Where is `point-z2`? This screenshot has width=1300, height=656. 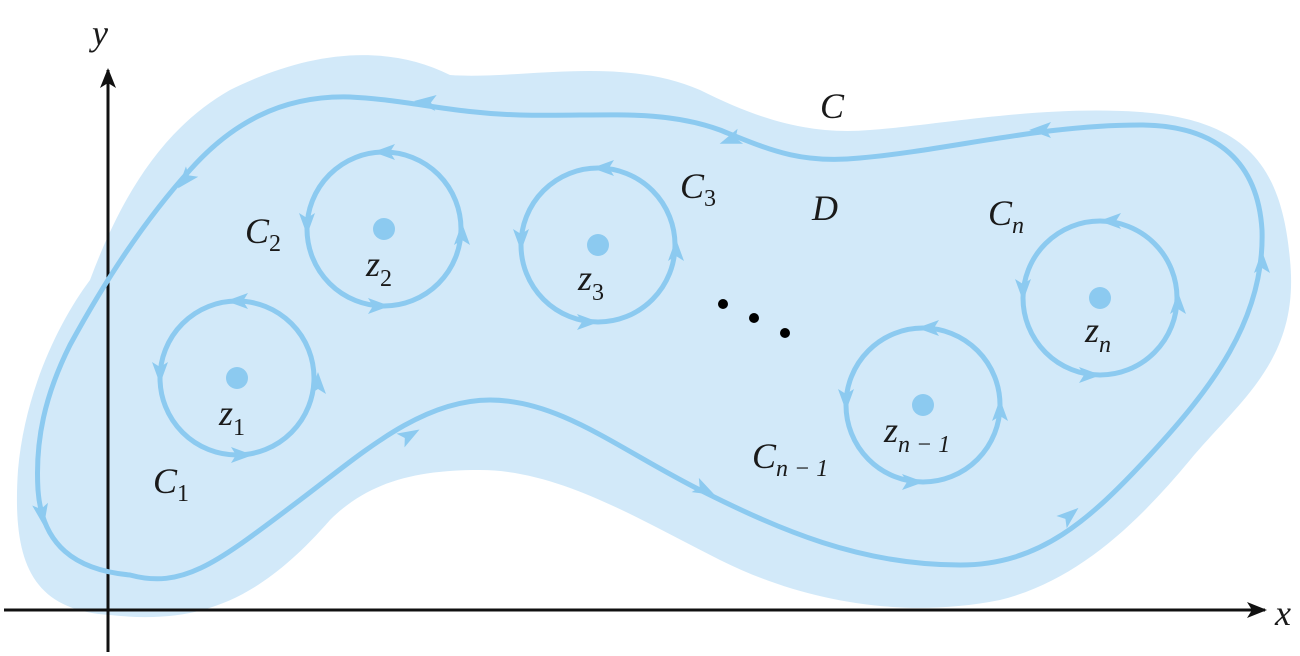
point-z2 is located at coordinates (384, 229).